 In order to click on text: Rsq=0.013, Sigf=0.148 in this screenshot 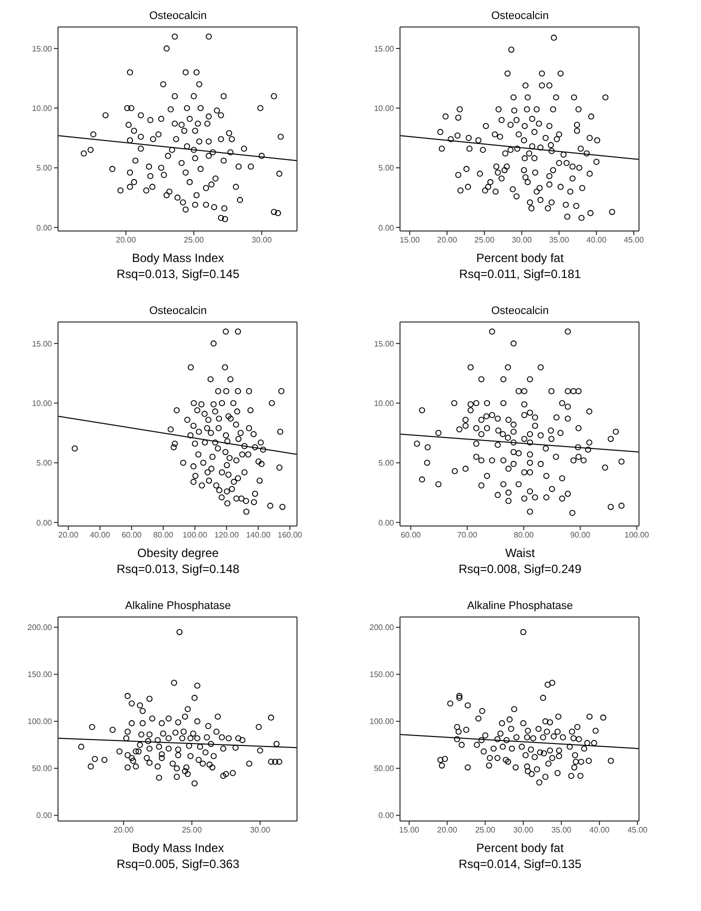, I will do `click(178, 569)`.